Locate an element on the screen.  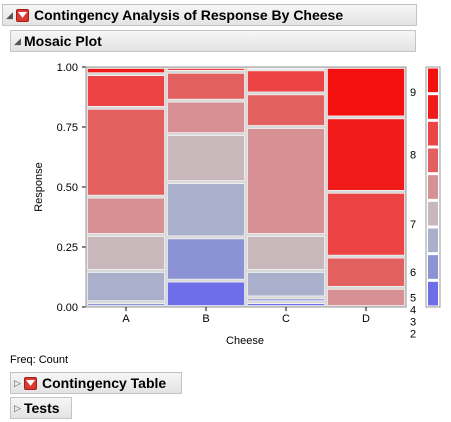
x-tick-label: A is located at coordinates (126, 319).